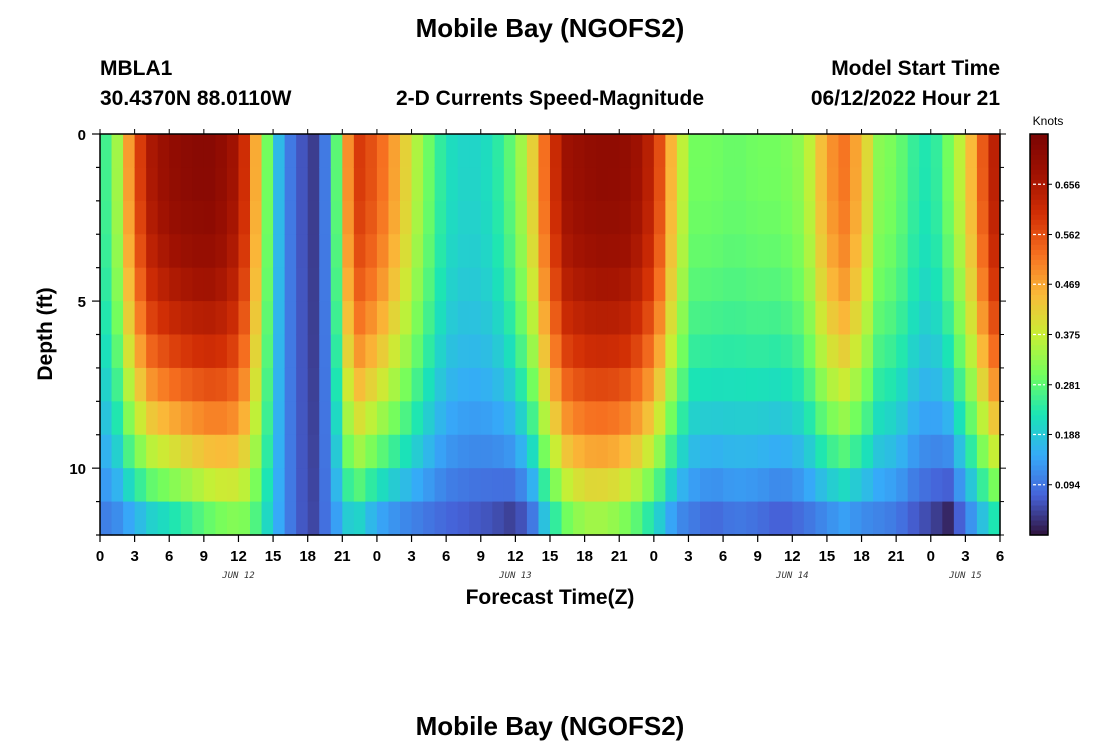  What do you see at coordinates (238, 576) in the screenshot?
I see `date-label: JUN 12` at bounding box center [238, 576].